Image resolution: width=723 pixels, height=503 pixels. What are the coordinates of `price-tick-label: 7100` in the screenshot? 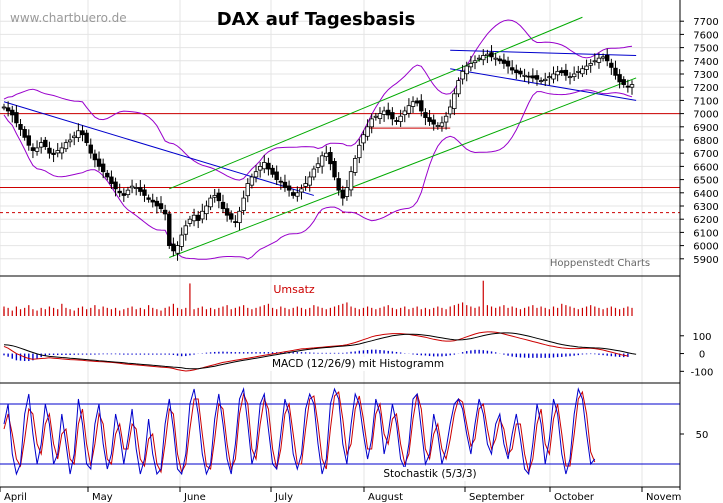 It's located at (705, 101).